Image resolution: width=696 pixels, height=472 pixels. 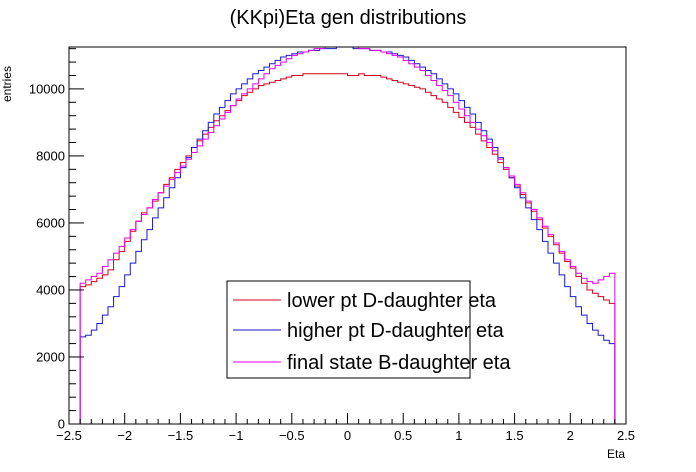 What do you see at coordinates (7, 84) in the screenshot?
I see `y-axis-label: entries` at bounding box center [7, 84].